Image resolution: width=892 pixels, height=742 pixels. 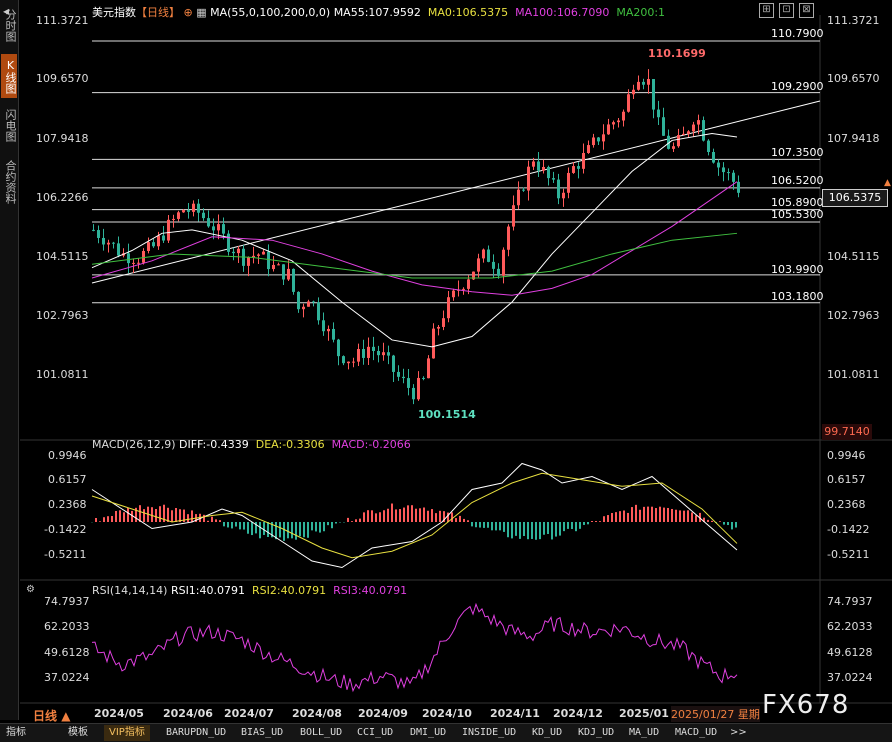 I want to click on period-selector-label: 日线, so click(x=45, y=716).